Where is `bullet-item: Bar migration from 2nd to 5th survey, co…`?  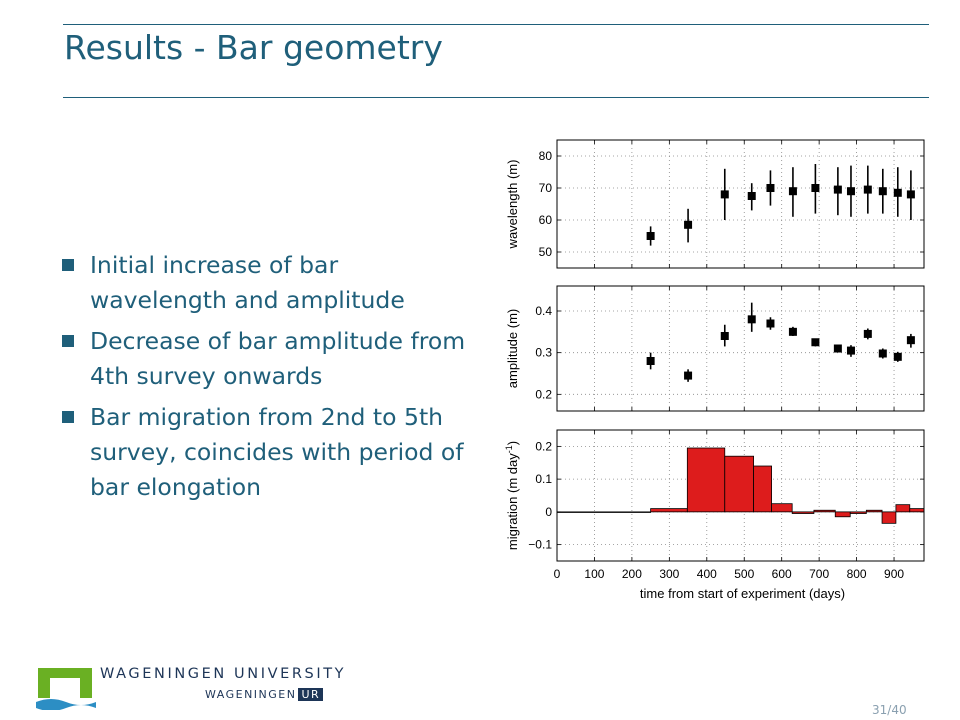
bullet-item: Bar migration from 2nd to 5th survey, co… is located at coordinates (270, 452).